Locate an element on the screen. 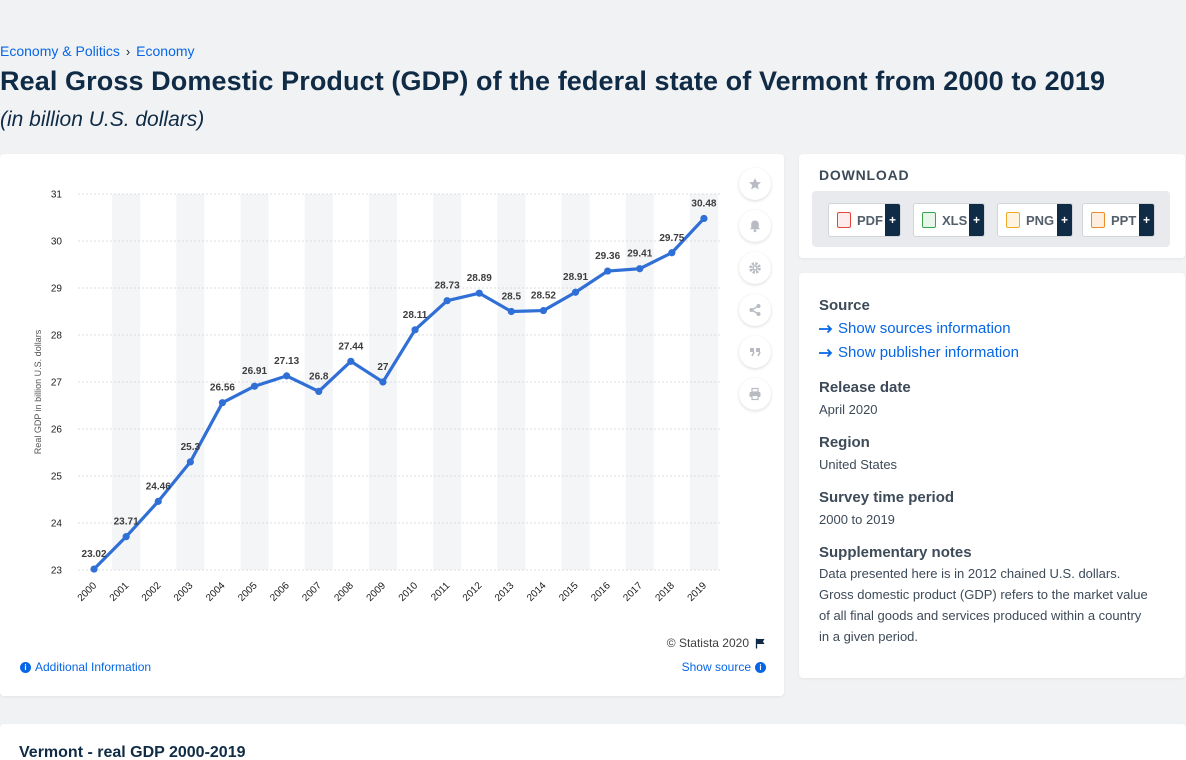 Image resolution: width=1186 pixels, height=760 pixels. data-label: 28.89 is located at coordinates (479, 278).